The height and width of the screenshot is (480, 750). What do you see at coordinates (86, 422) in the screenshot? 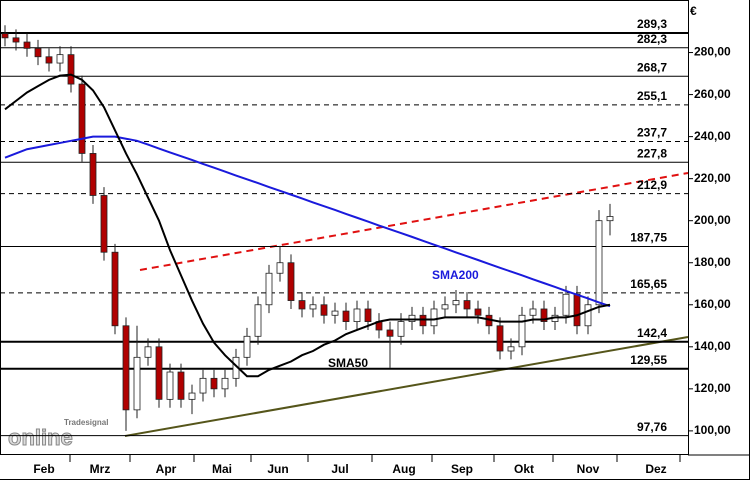
I see `logo-brand: Tradesignal` at bounding box center [86, 422].